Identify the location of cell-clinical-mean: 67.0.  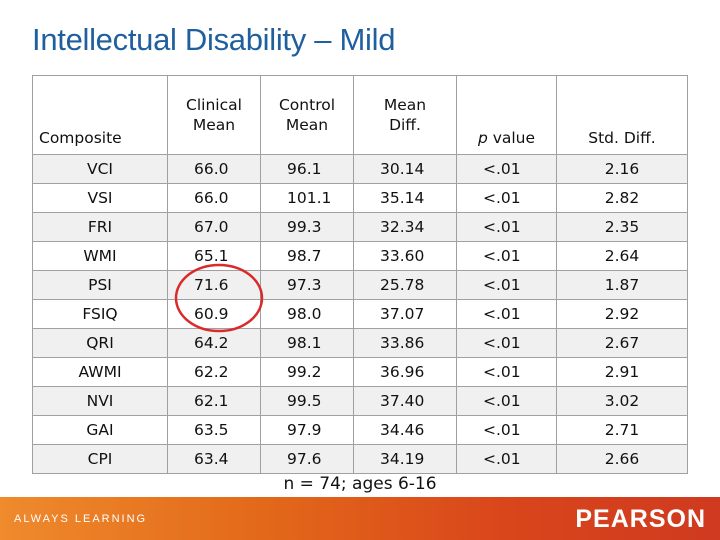
(214, 227).